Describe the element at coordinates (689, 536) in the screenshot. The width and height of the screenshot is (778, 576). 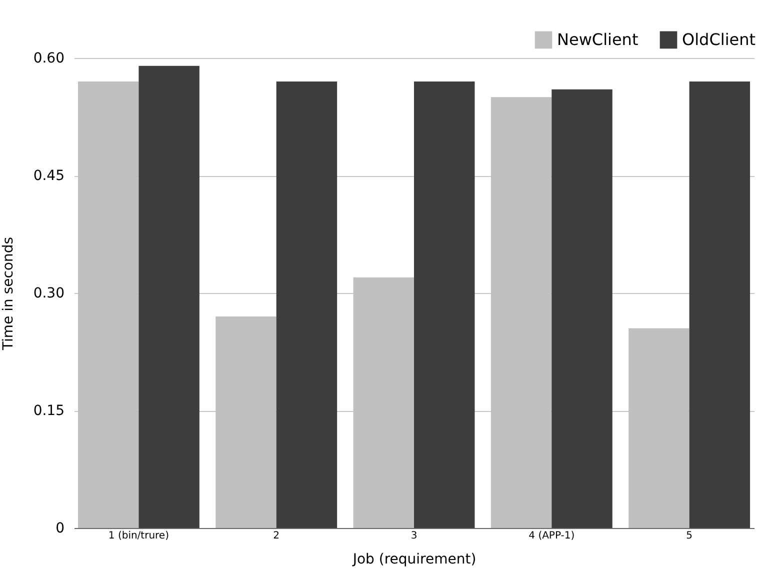
I see `x-tick-label: 5` at that location.